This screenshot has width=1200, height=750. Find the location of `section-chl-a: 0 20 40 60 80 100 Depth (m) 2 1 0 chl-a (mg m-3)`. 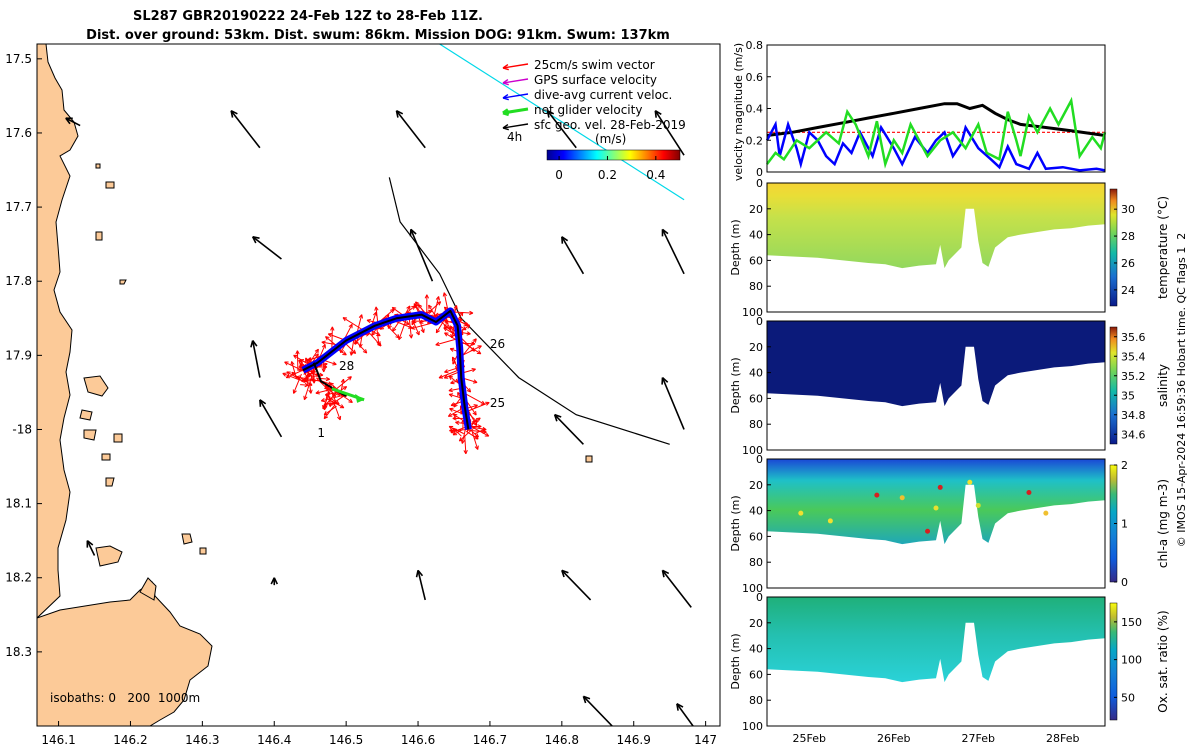

section-chl-a: 0 20 40 60 80 100 Depth (m) 2 1 0 chl-a (mg m-3) is located at coordinates (949, 524).